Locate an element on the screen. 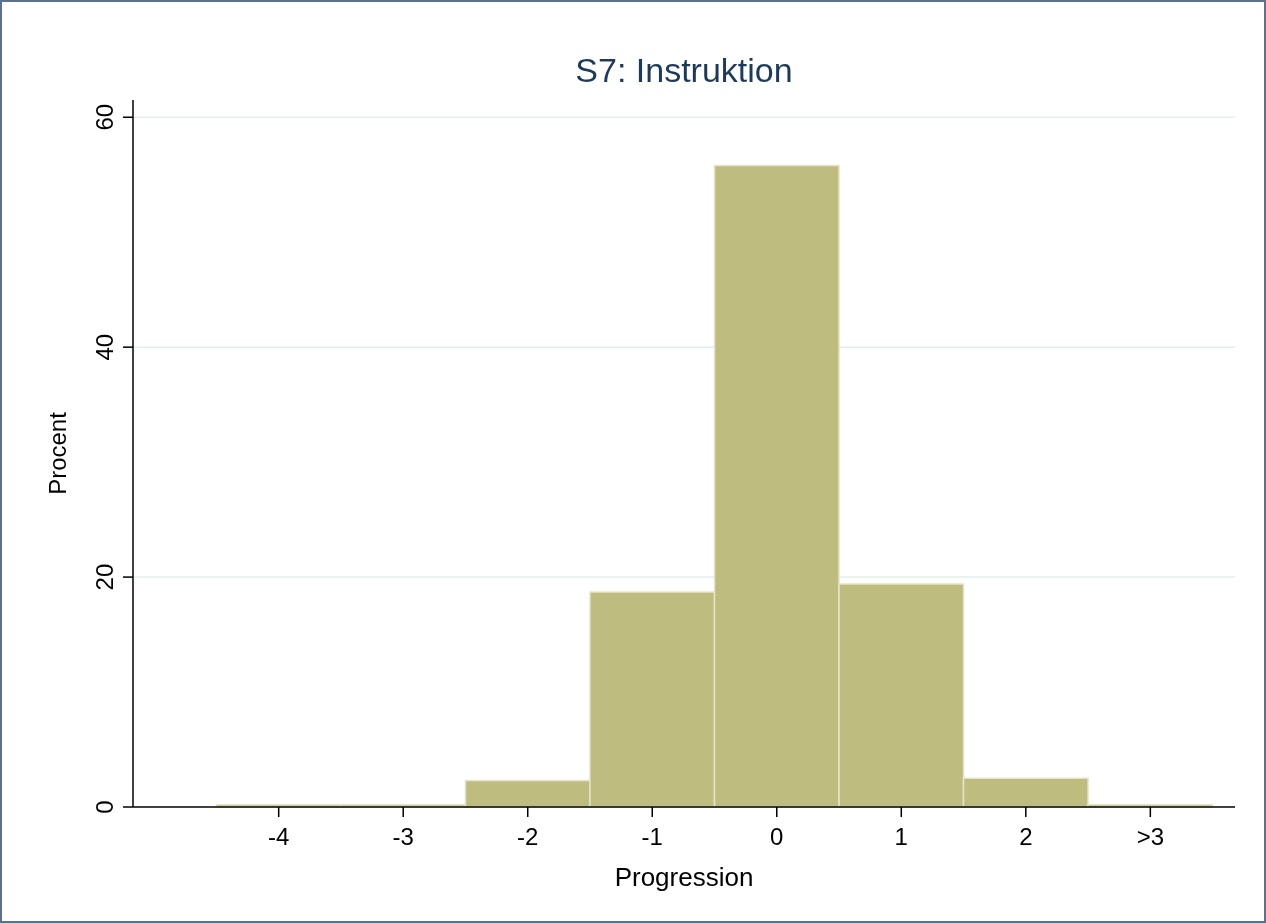 This screenshot has width=1266, height=923. y-tick-label: 20 is located at coordinates (104, 577).